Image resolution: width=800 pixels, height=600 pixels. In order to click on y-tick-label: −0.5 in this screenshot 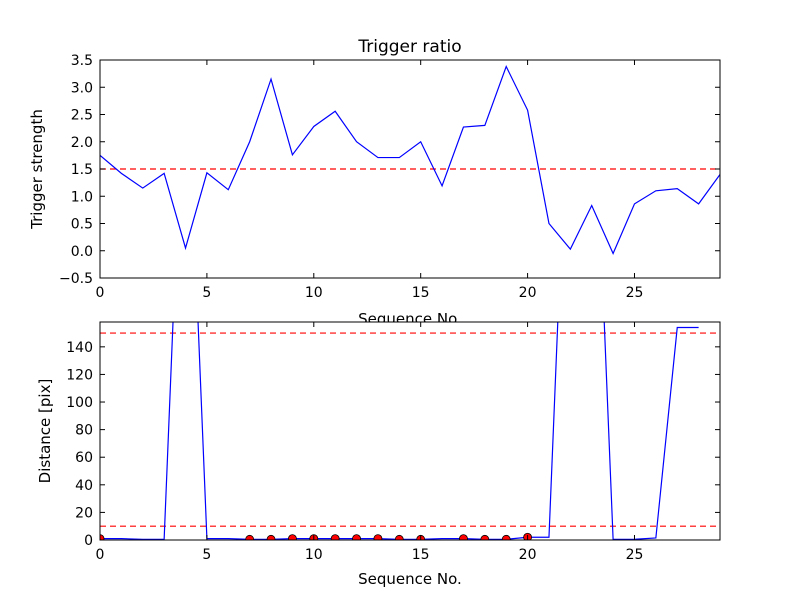, I will do `click(76, 279)`.